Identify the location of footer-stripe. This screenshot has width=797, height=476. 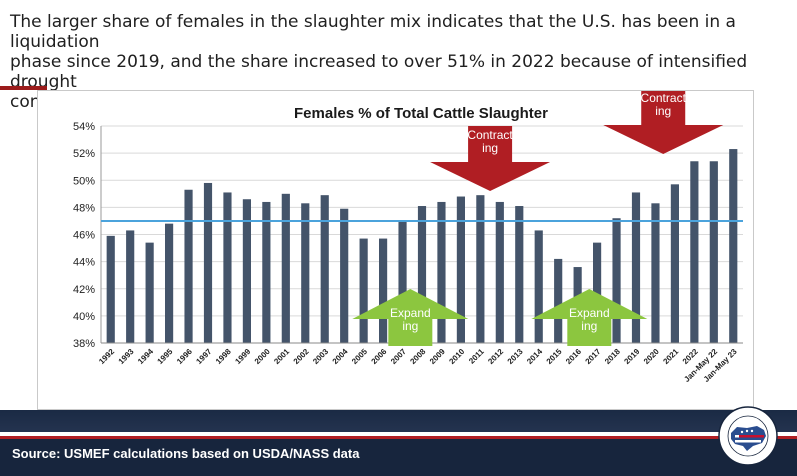
(398, 434).